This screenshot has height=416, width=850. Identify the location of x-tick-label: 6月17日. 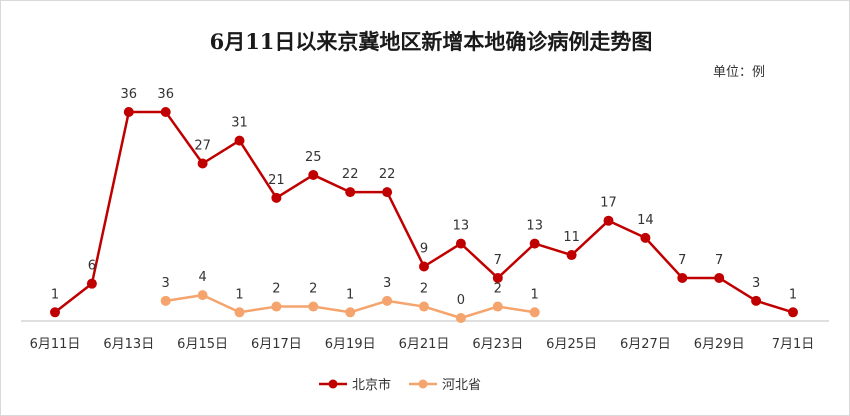
(276, 344).